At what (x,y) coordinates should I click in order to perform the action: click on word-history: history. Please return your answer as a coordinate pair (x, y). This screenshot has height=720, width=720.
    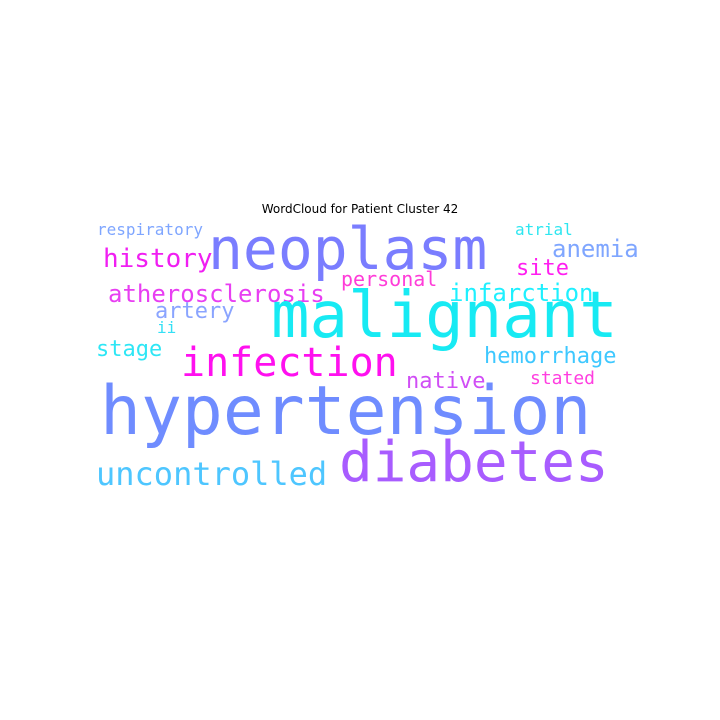
    Looking at the image, I should click on (158, 259).